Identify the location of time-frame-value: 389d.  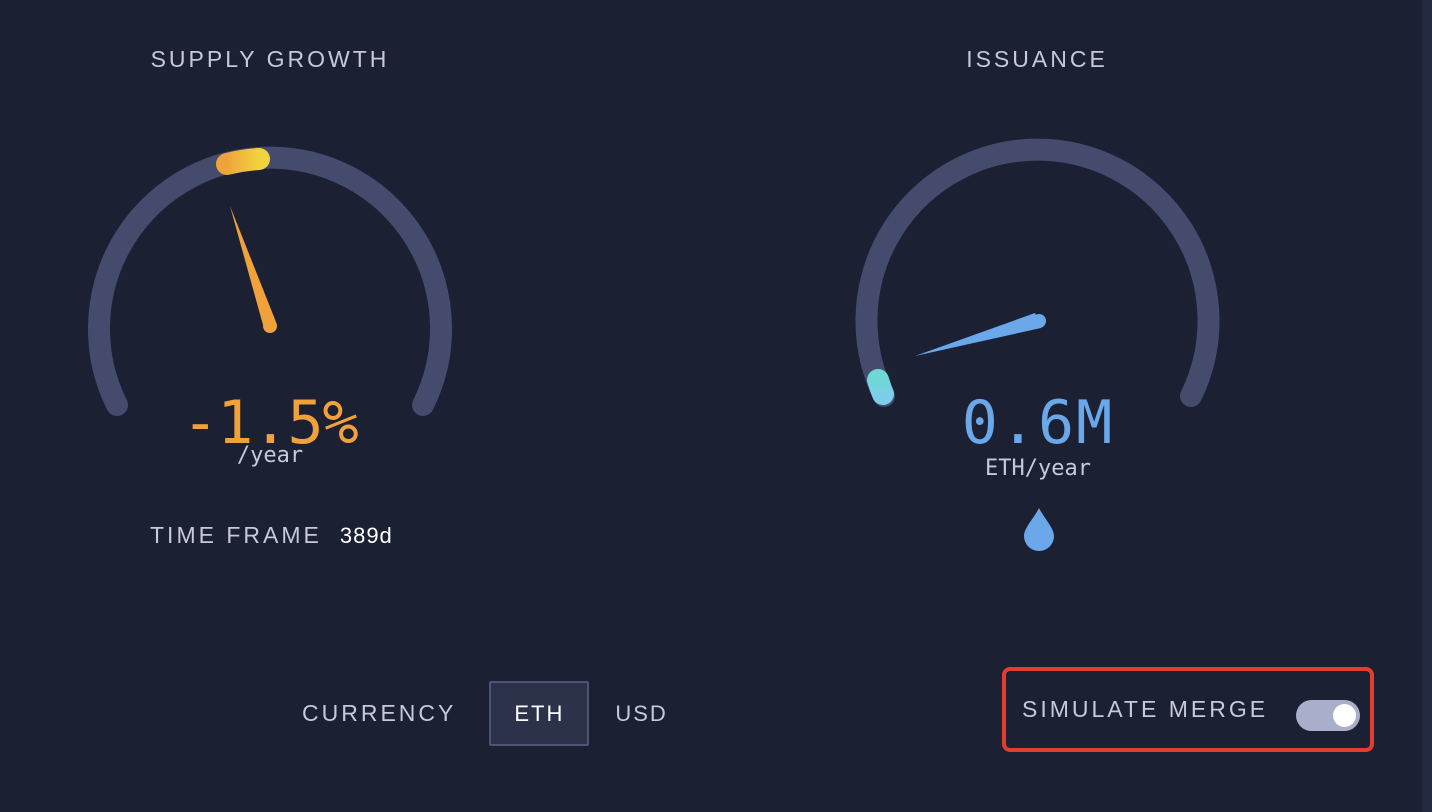
(366, 535).